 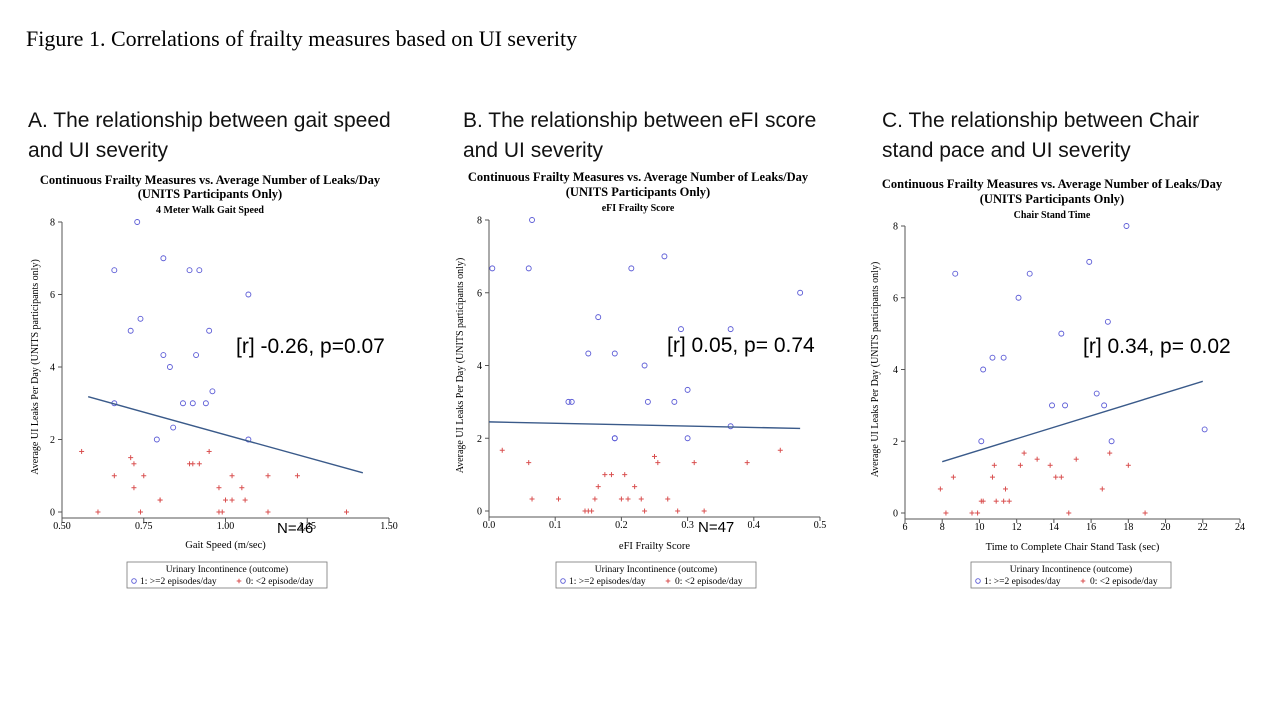 What do you see at coordinates (209, 120) in the screenshot?
I see `panel-a-caption-line-1: A. The relationship between gait speed` at bounding box center [209, 120].